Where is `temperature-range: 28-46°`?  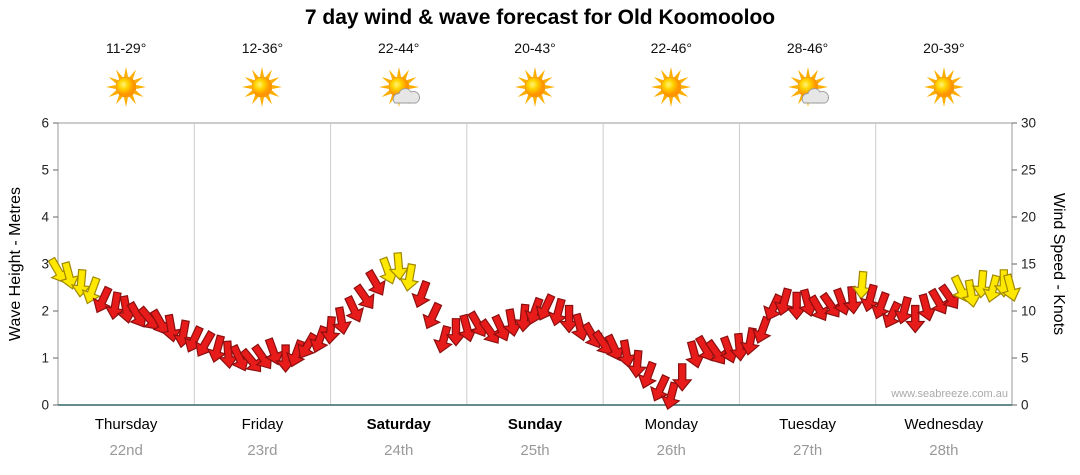
temperature-range: 28-46° is located at coordinates (807, 48).